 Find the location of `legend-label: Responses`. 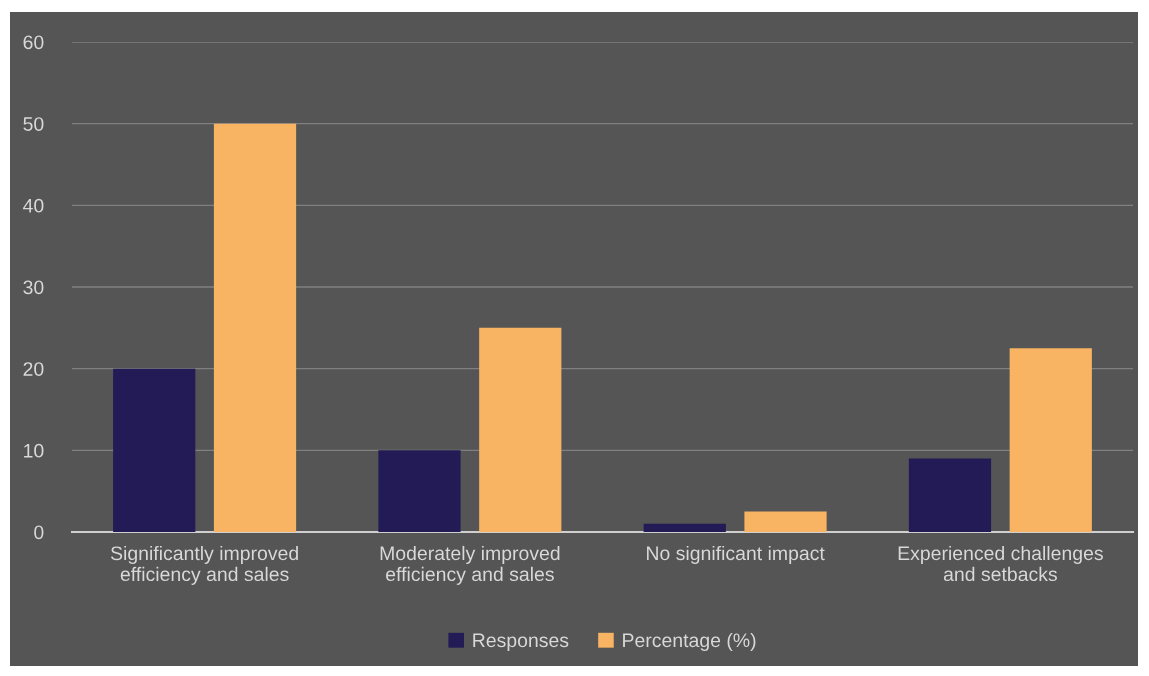

legend-label: Responses is located at coordinates (521, 642).